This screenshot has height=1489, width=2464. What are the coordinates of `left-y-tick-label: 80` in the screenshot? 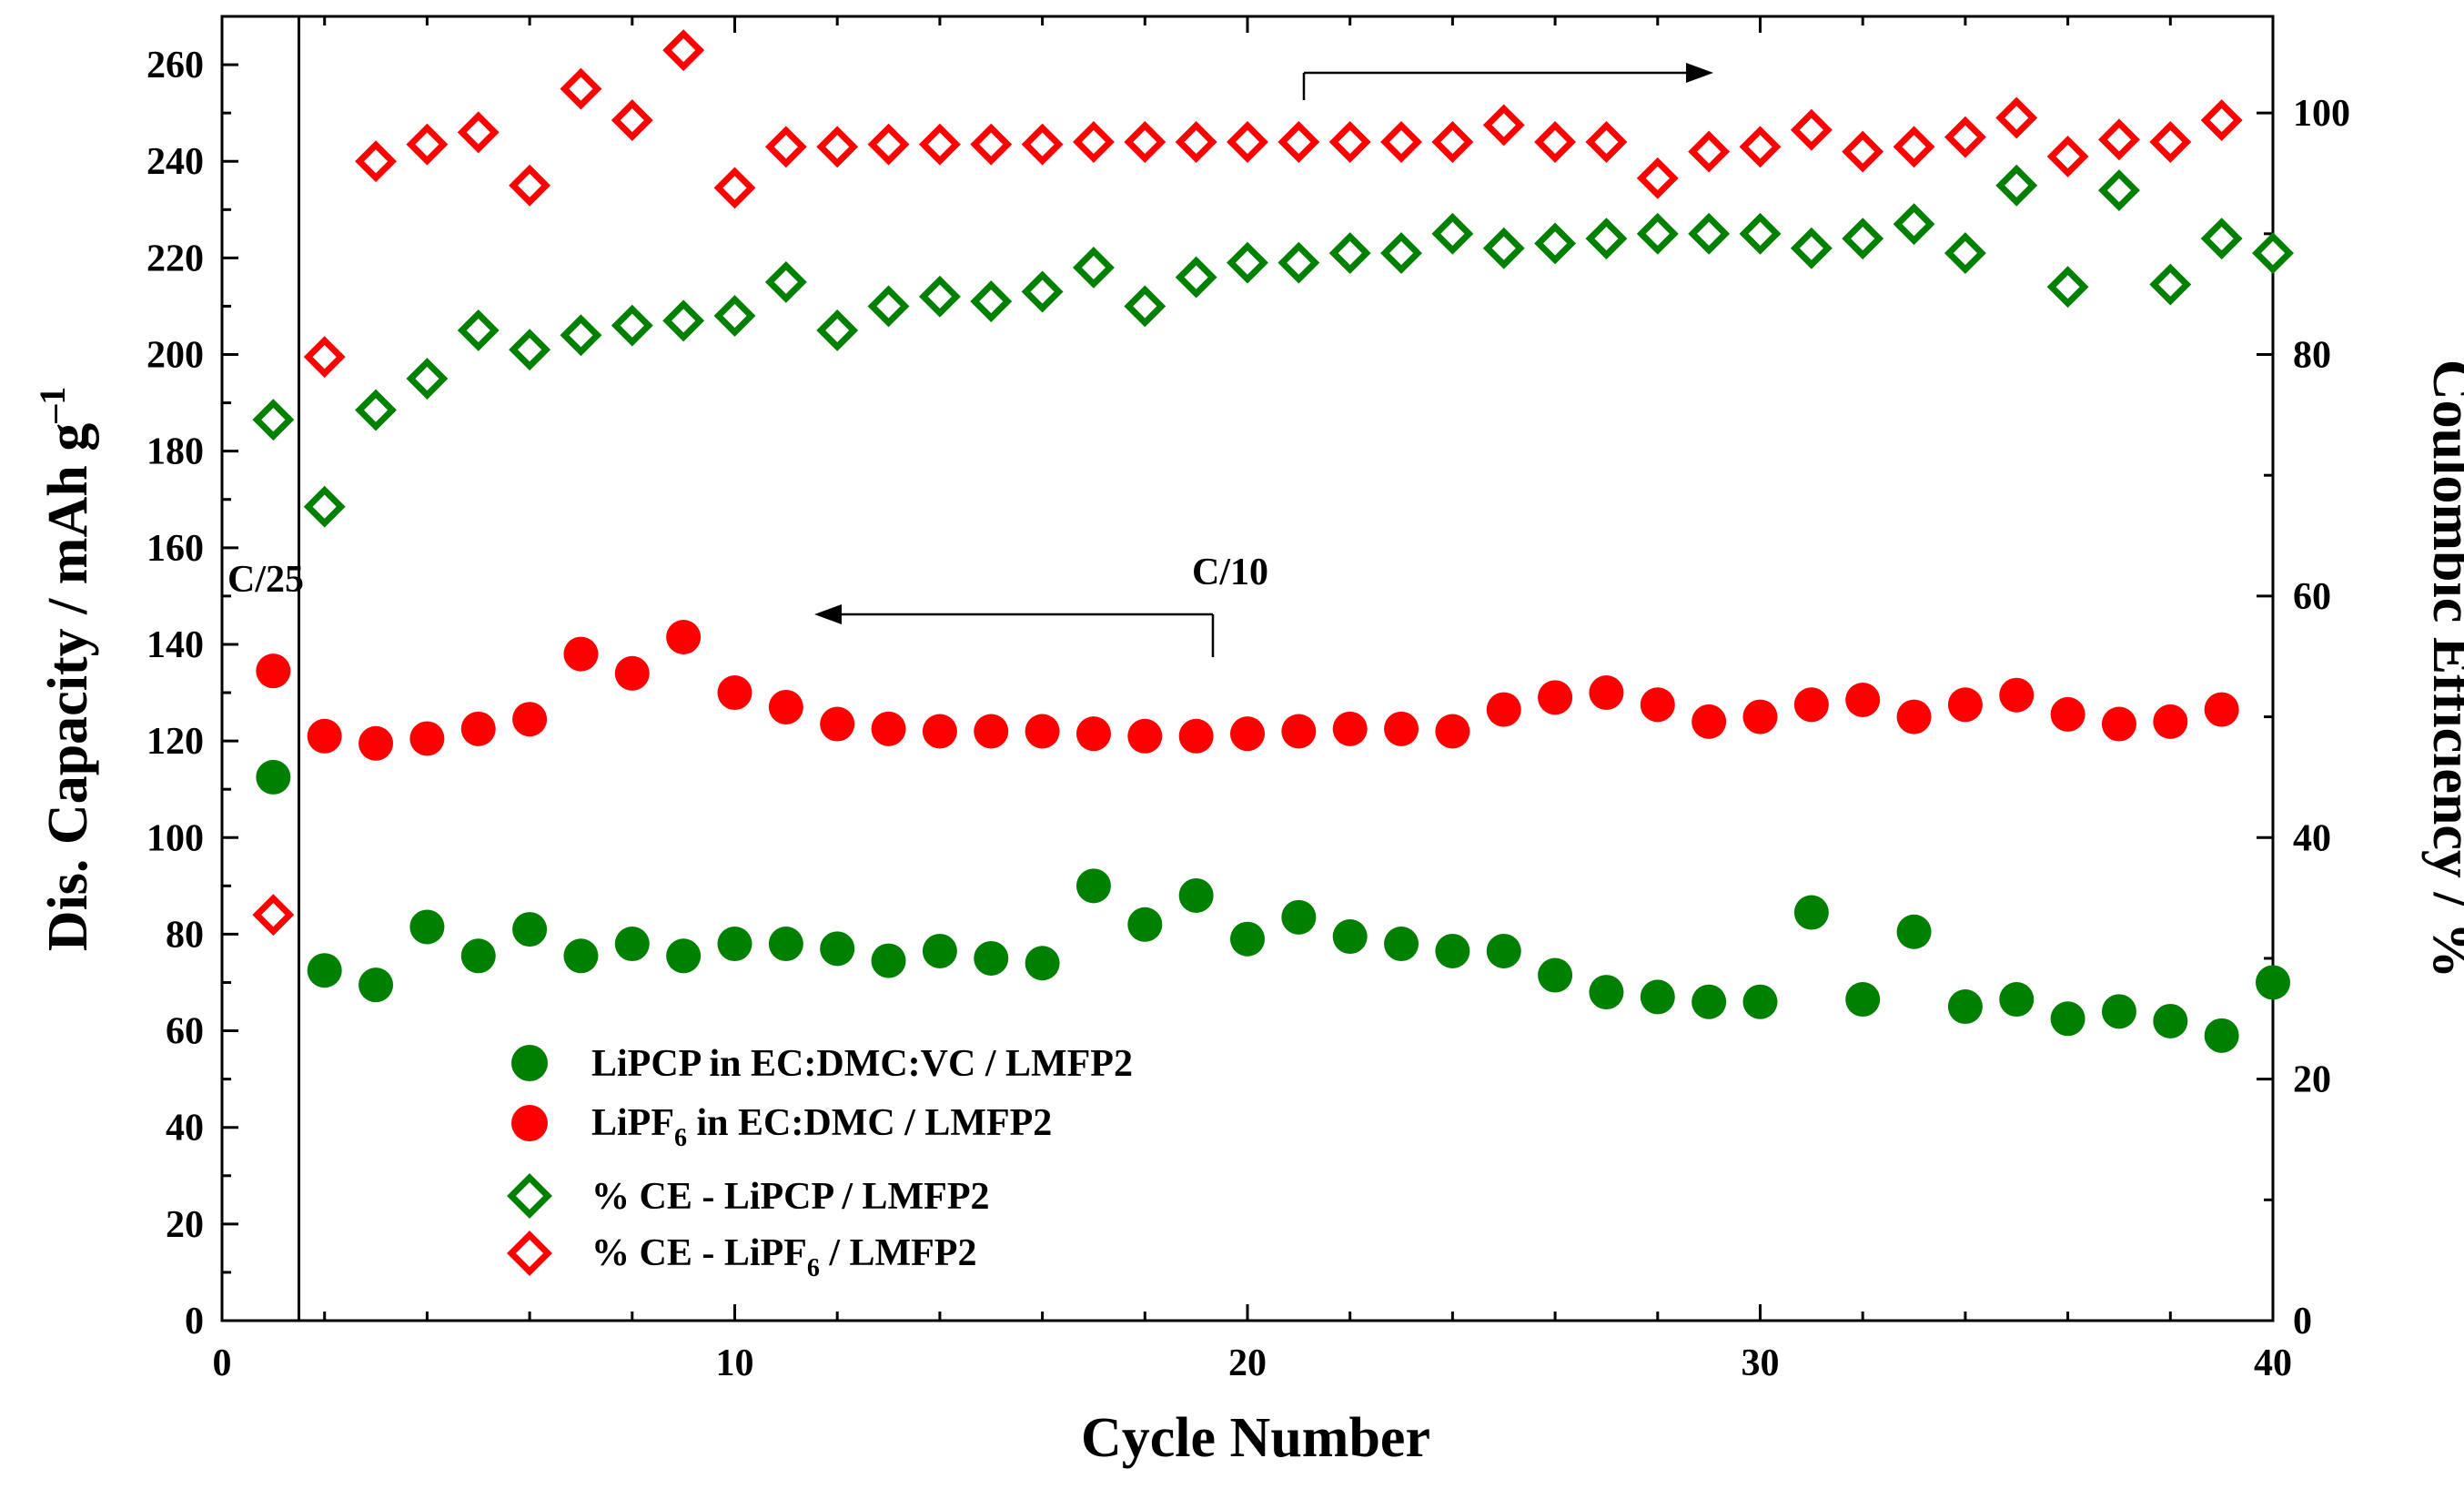 It's located at (185, 935).